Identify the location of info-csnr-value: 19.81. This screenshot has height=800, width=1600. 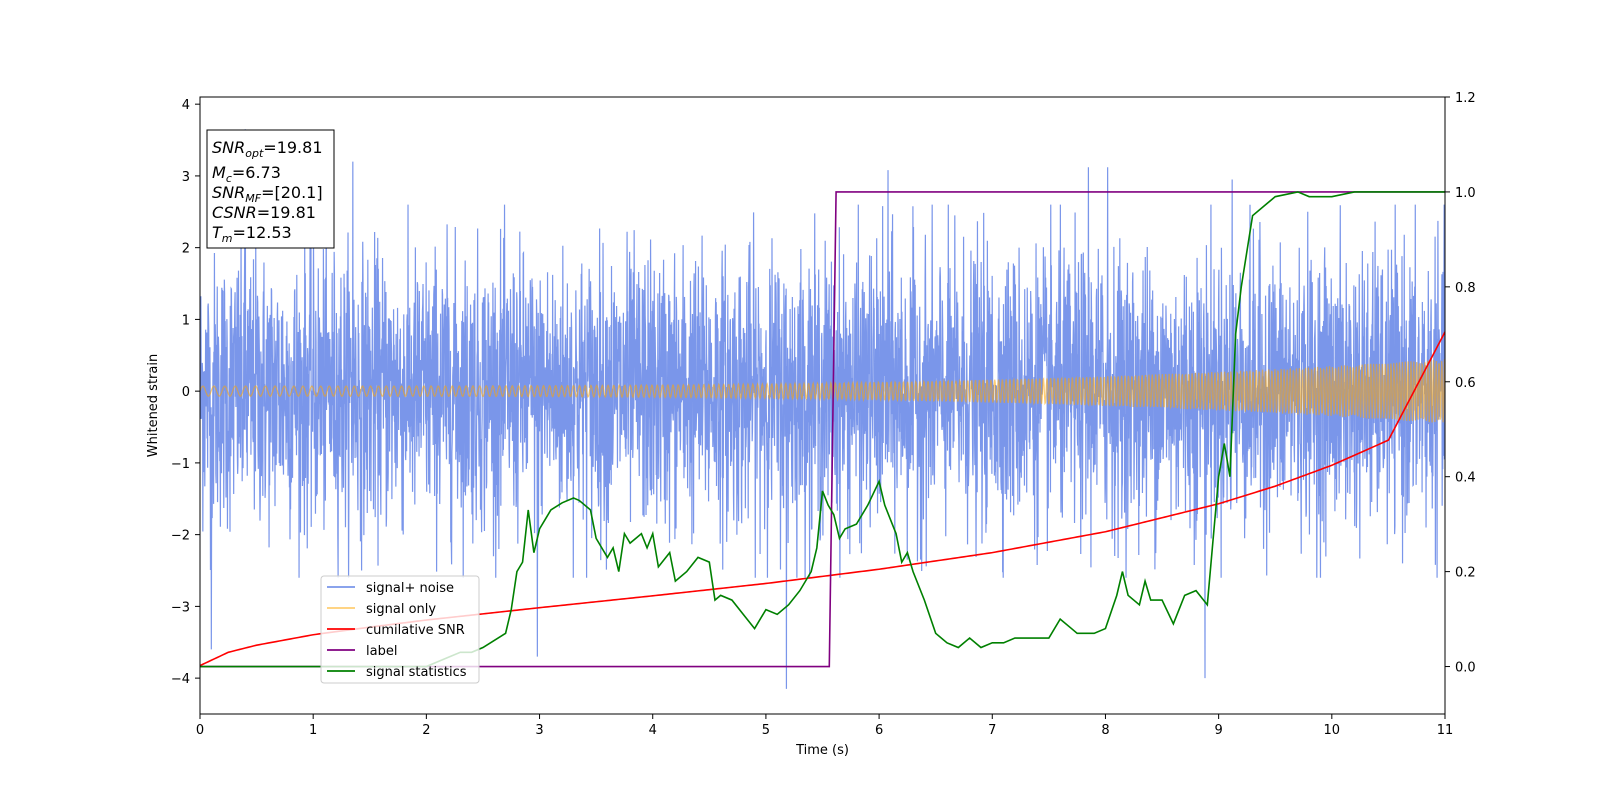
(293, 212).